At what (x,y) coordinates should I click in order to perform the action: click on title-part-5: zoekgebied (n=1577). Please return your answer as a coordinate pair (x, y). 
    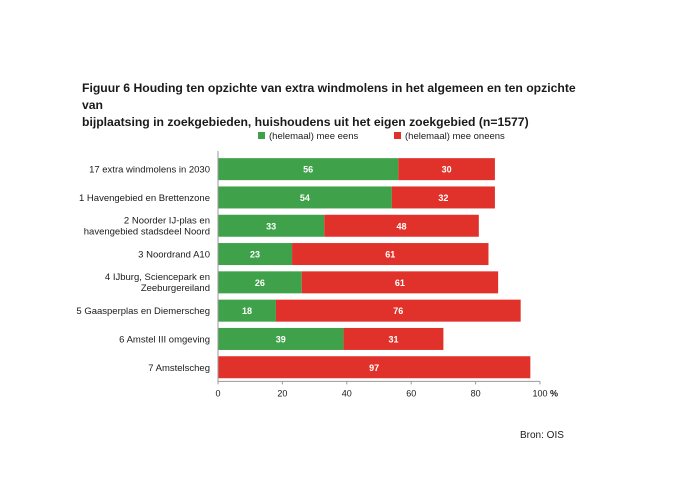
    Looking at the image, I should click on (467, 122).